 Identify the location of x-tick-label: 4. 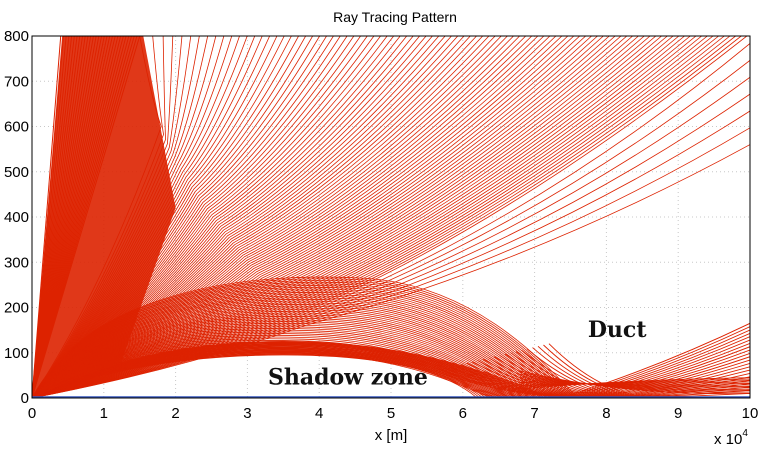
(319, 413).